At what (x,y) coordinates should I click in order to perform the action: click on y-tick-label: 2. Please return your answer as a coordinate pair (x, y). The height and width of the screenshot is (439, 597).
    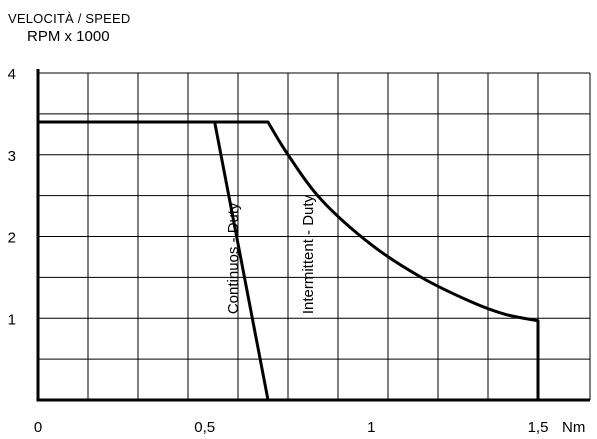
    Looking at the image, I should click on (12, 238).